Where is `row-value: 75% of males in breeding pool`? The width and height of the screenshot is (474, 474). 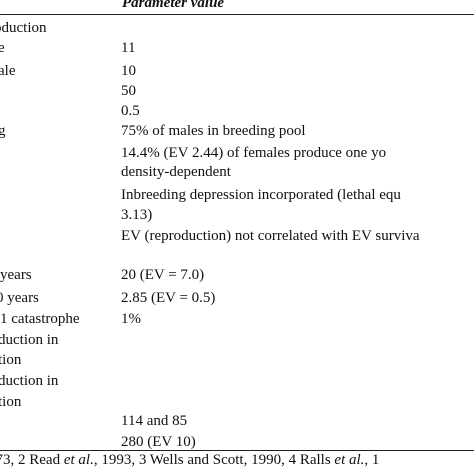
row-value: 75% of males in breeding pool is located at coordinates (213, 131).